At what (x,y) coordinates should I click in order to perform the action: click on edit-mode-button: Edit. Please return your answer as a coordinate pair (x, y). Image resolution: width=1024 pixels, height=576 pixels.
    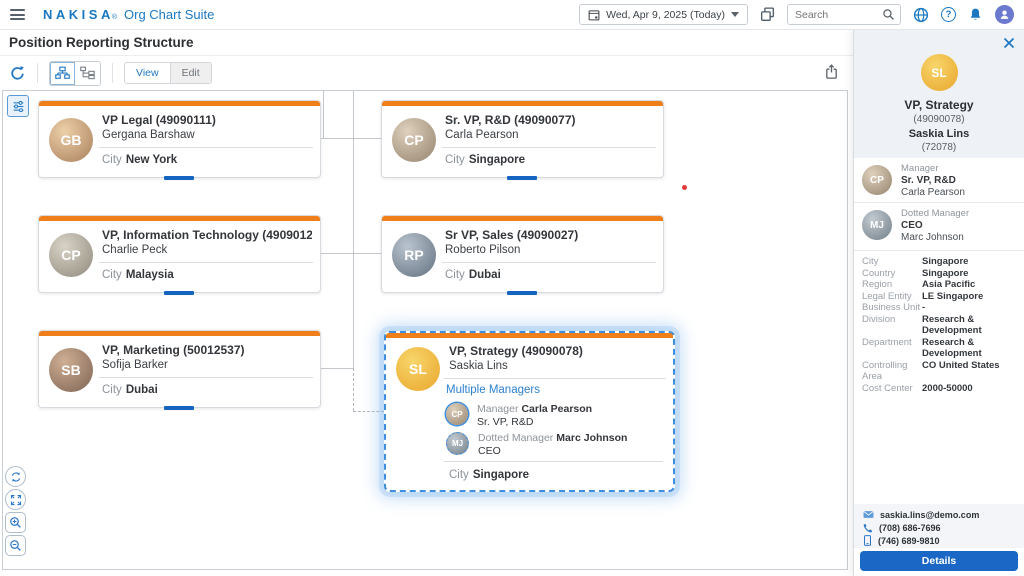
    Looking at the image, I should click on (190, 73).